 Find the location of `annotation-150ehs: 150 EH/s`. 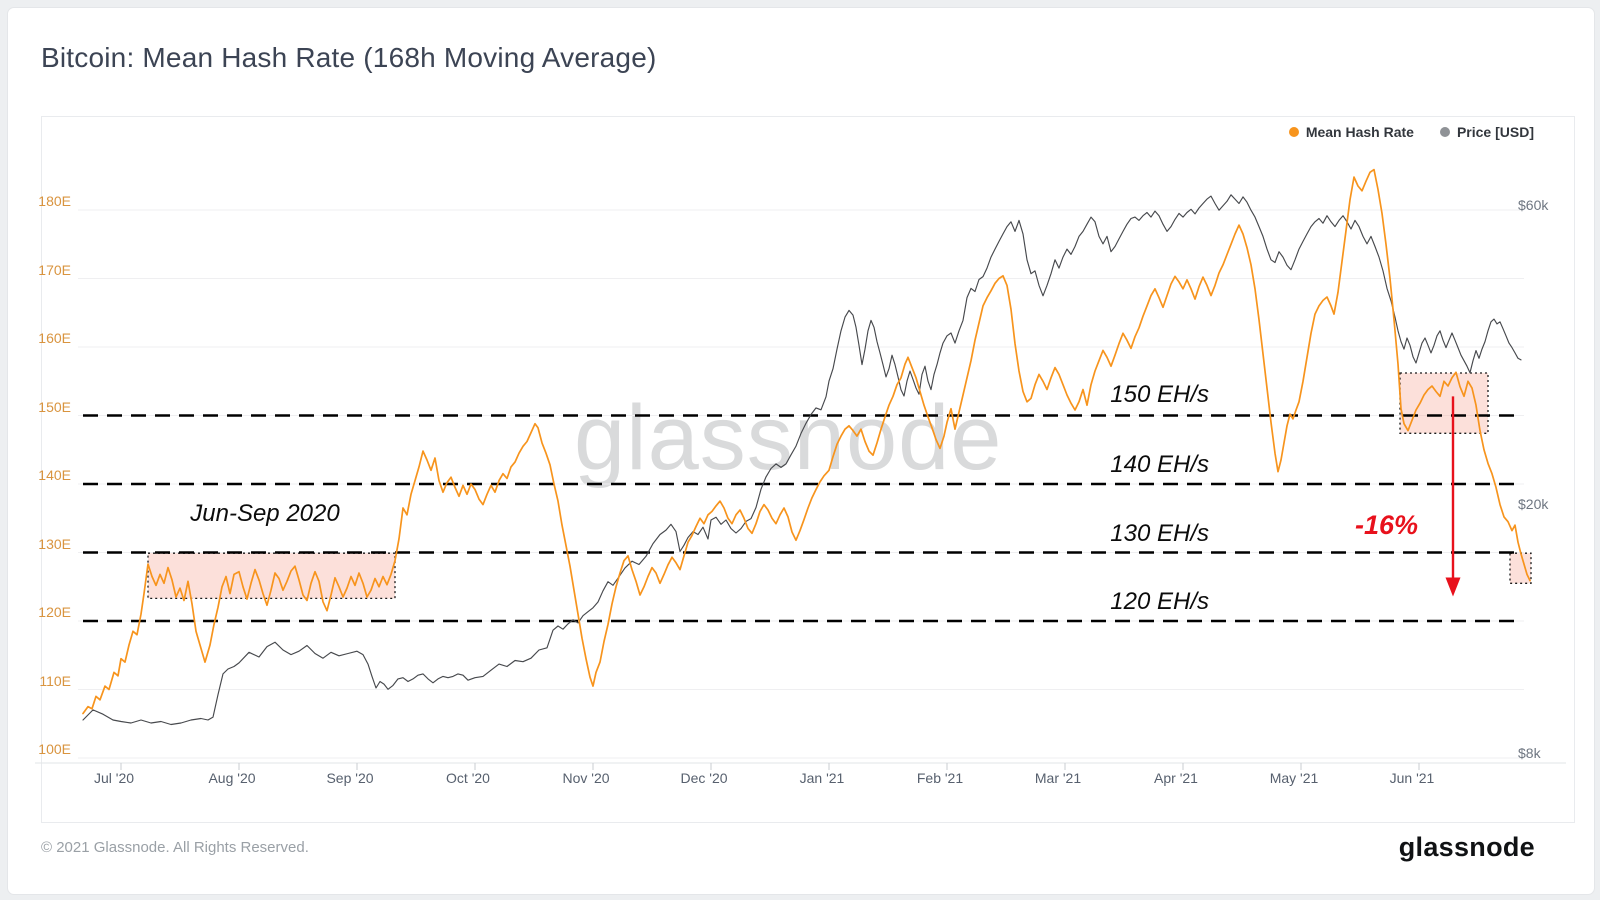

annotation-150ehs: 150 EH/s is located at coordinates (1159, 394).